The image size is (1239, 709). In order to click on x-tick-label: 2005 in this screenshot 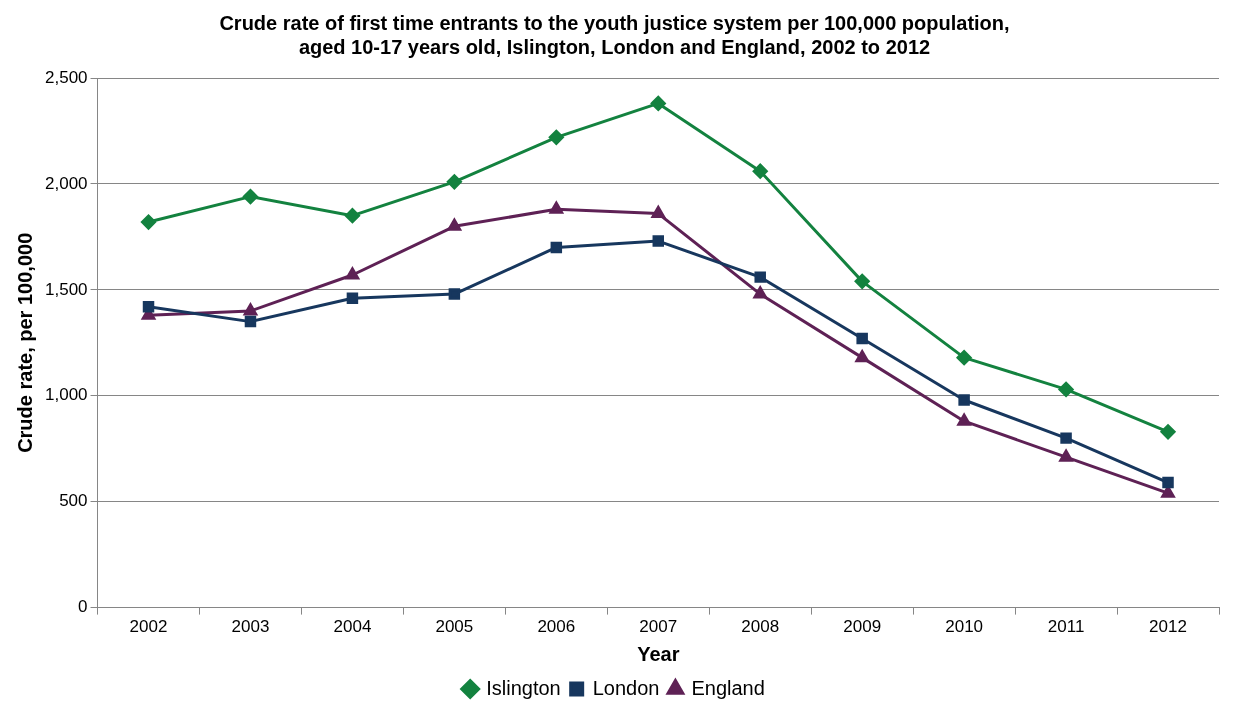, I will do `click(454, 627)`.